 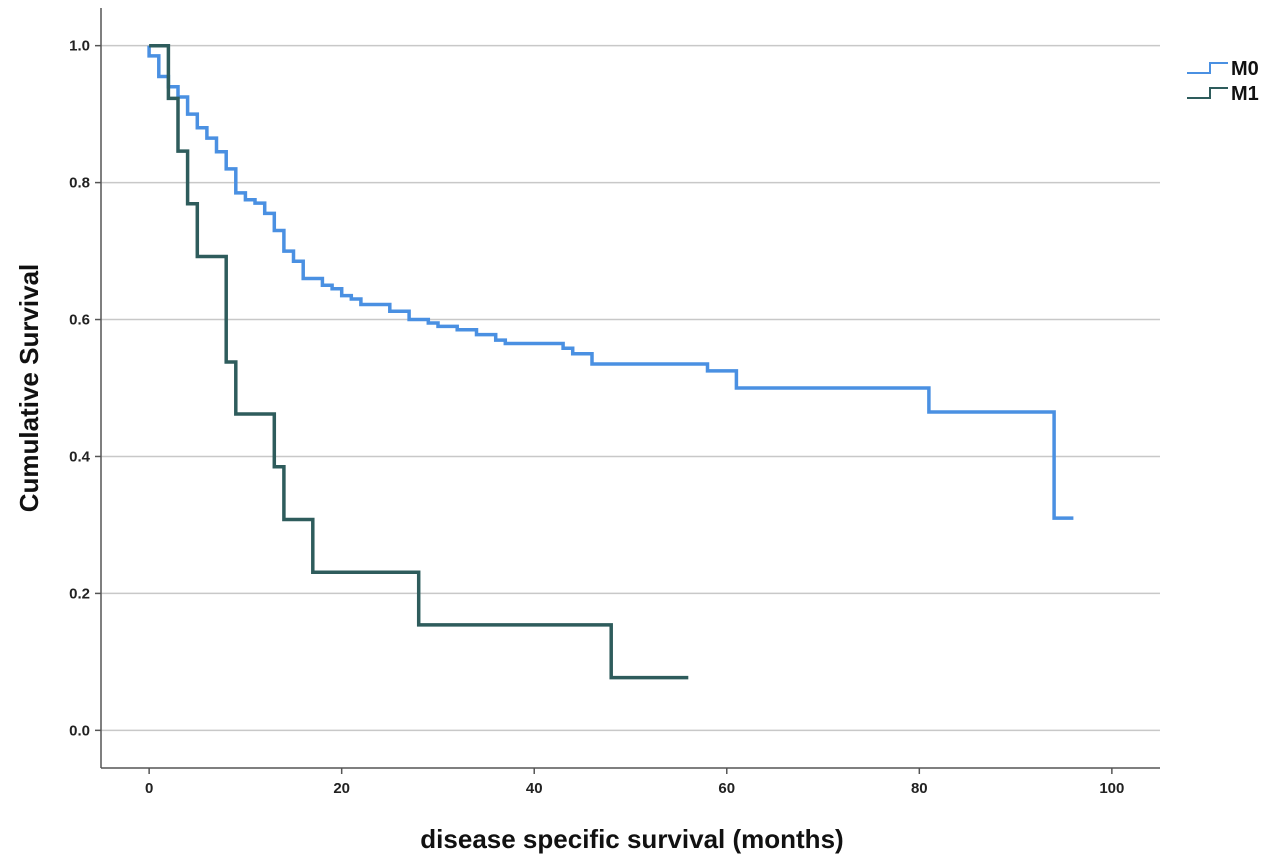 I want to click on y-tick-label: 0.6, so click(x=79, y=320).